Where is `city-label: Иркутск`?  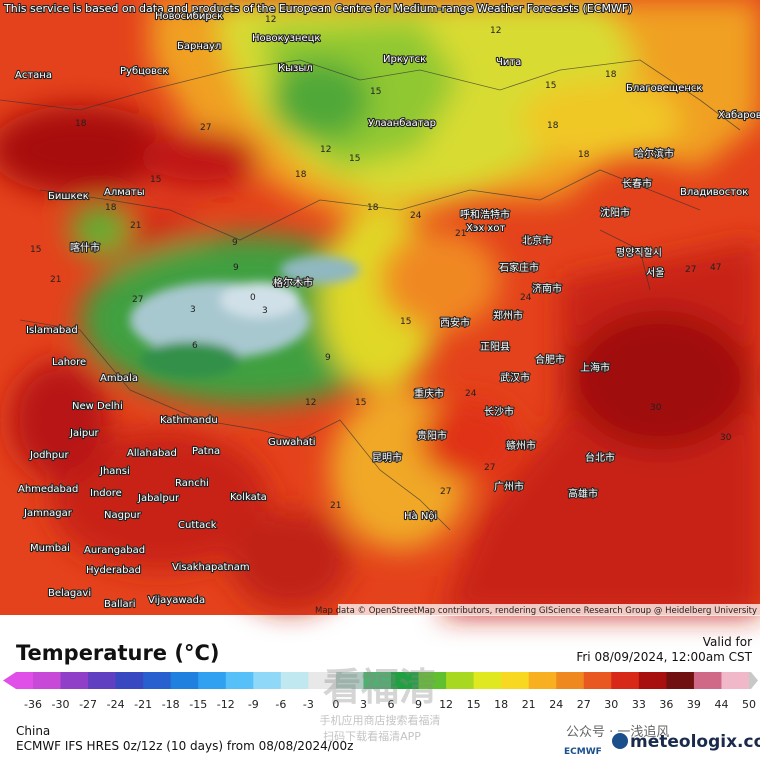 city-label: Иркутск is located at coordinates (404, 59).